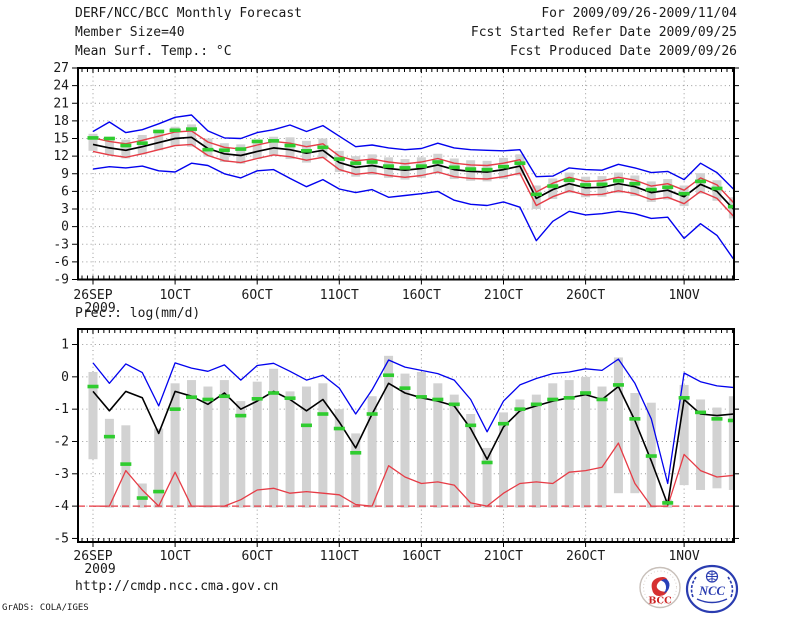 This screenshot has width=800, height=618. I want to click on refer-date-label: Fcst Started Refer Date 2009/09/25, so click(603, 32).